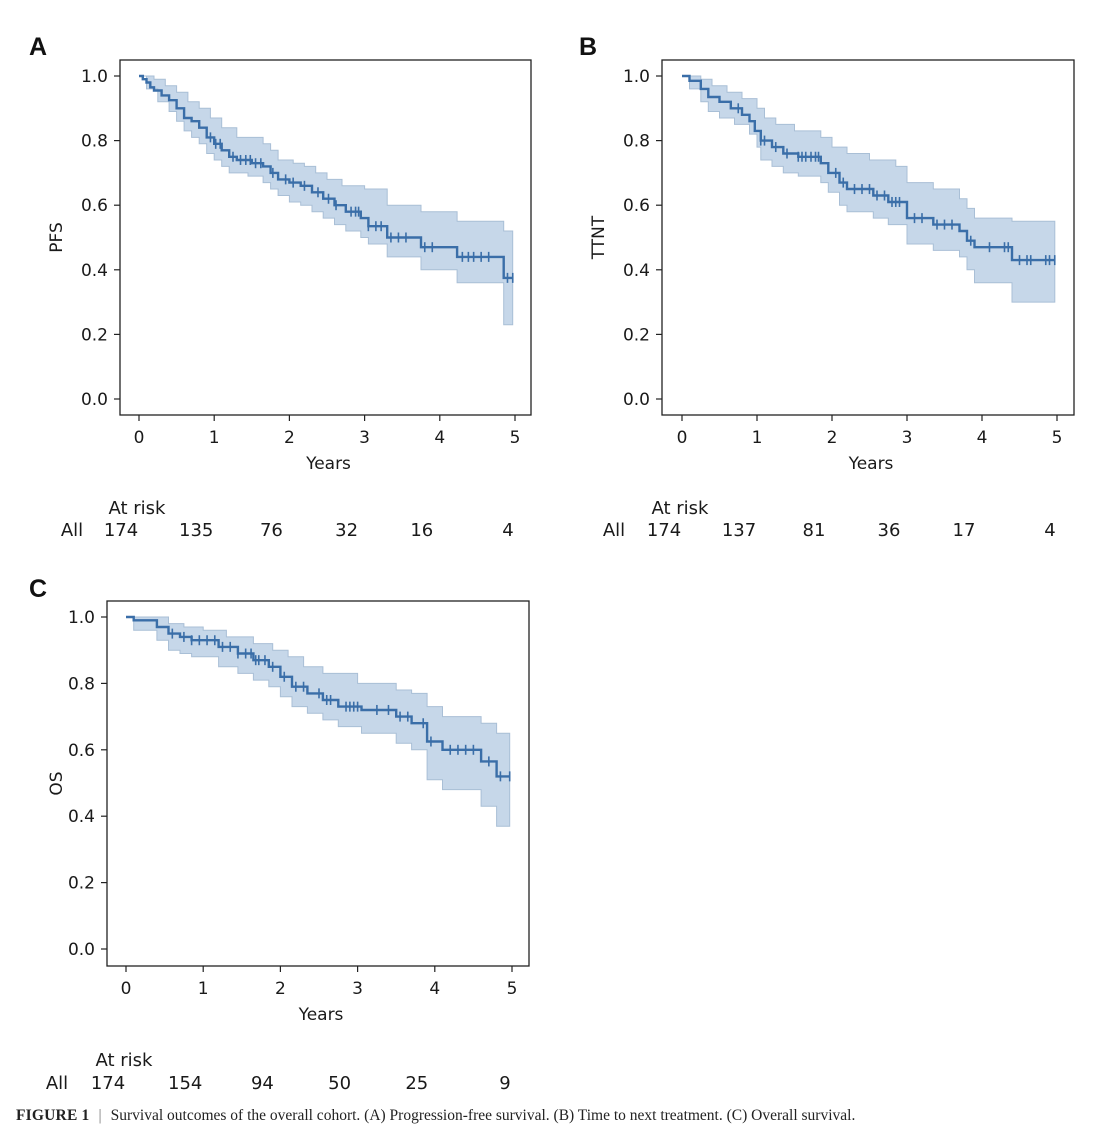 The image size is (1106, 1146). What do you see at coordinates (38, 47) in the screenshot?
I see `panel-label-a: A` at bounding box center [38, 47].